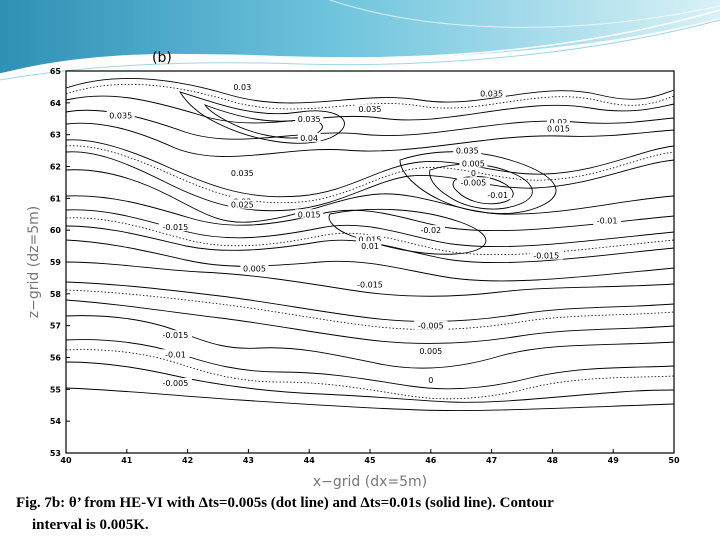  Describe the element at coordinates (491, 460) in the screenshot. I see `x-tick-label: 47` at that location.